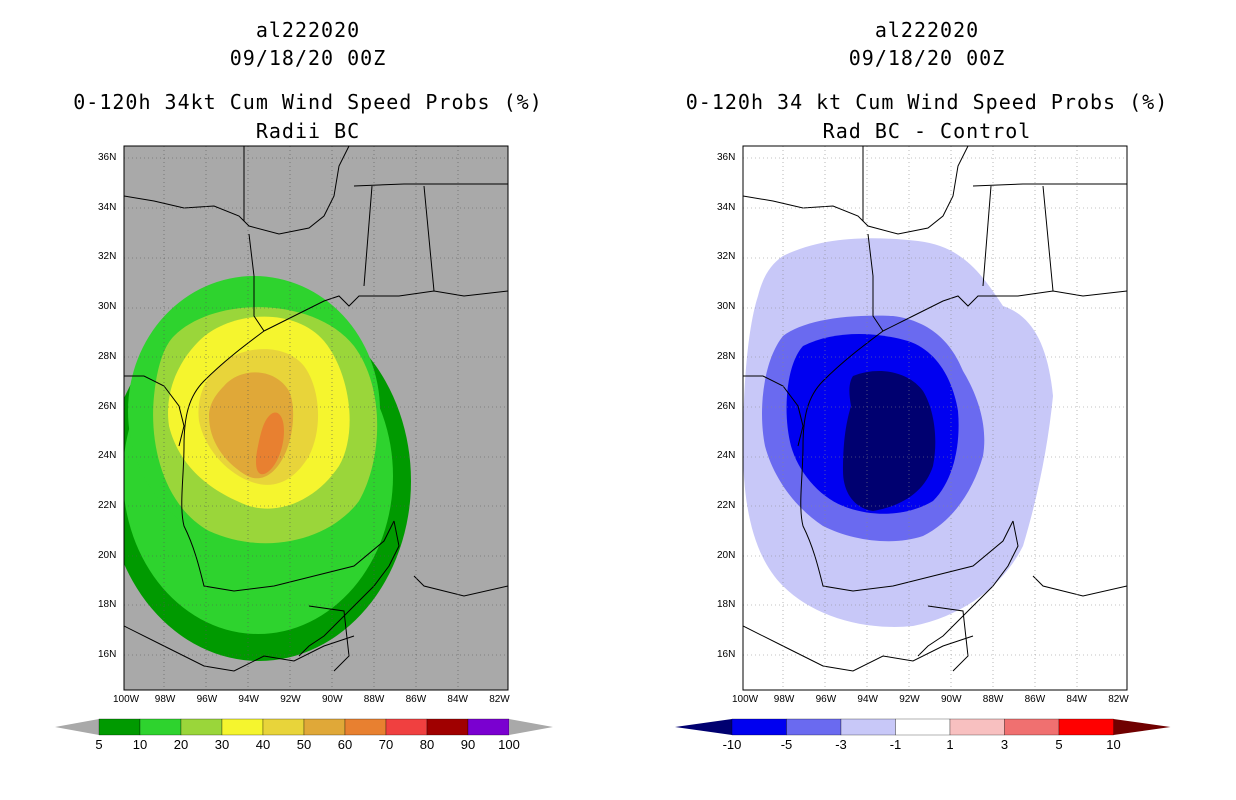 This screenshot has width=1236, height=800. What do you see at coordinates (927, 30) in the screenshot?
I see `right-storm-id: al222020` at bounding box center [927, 30].